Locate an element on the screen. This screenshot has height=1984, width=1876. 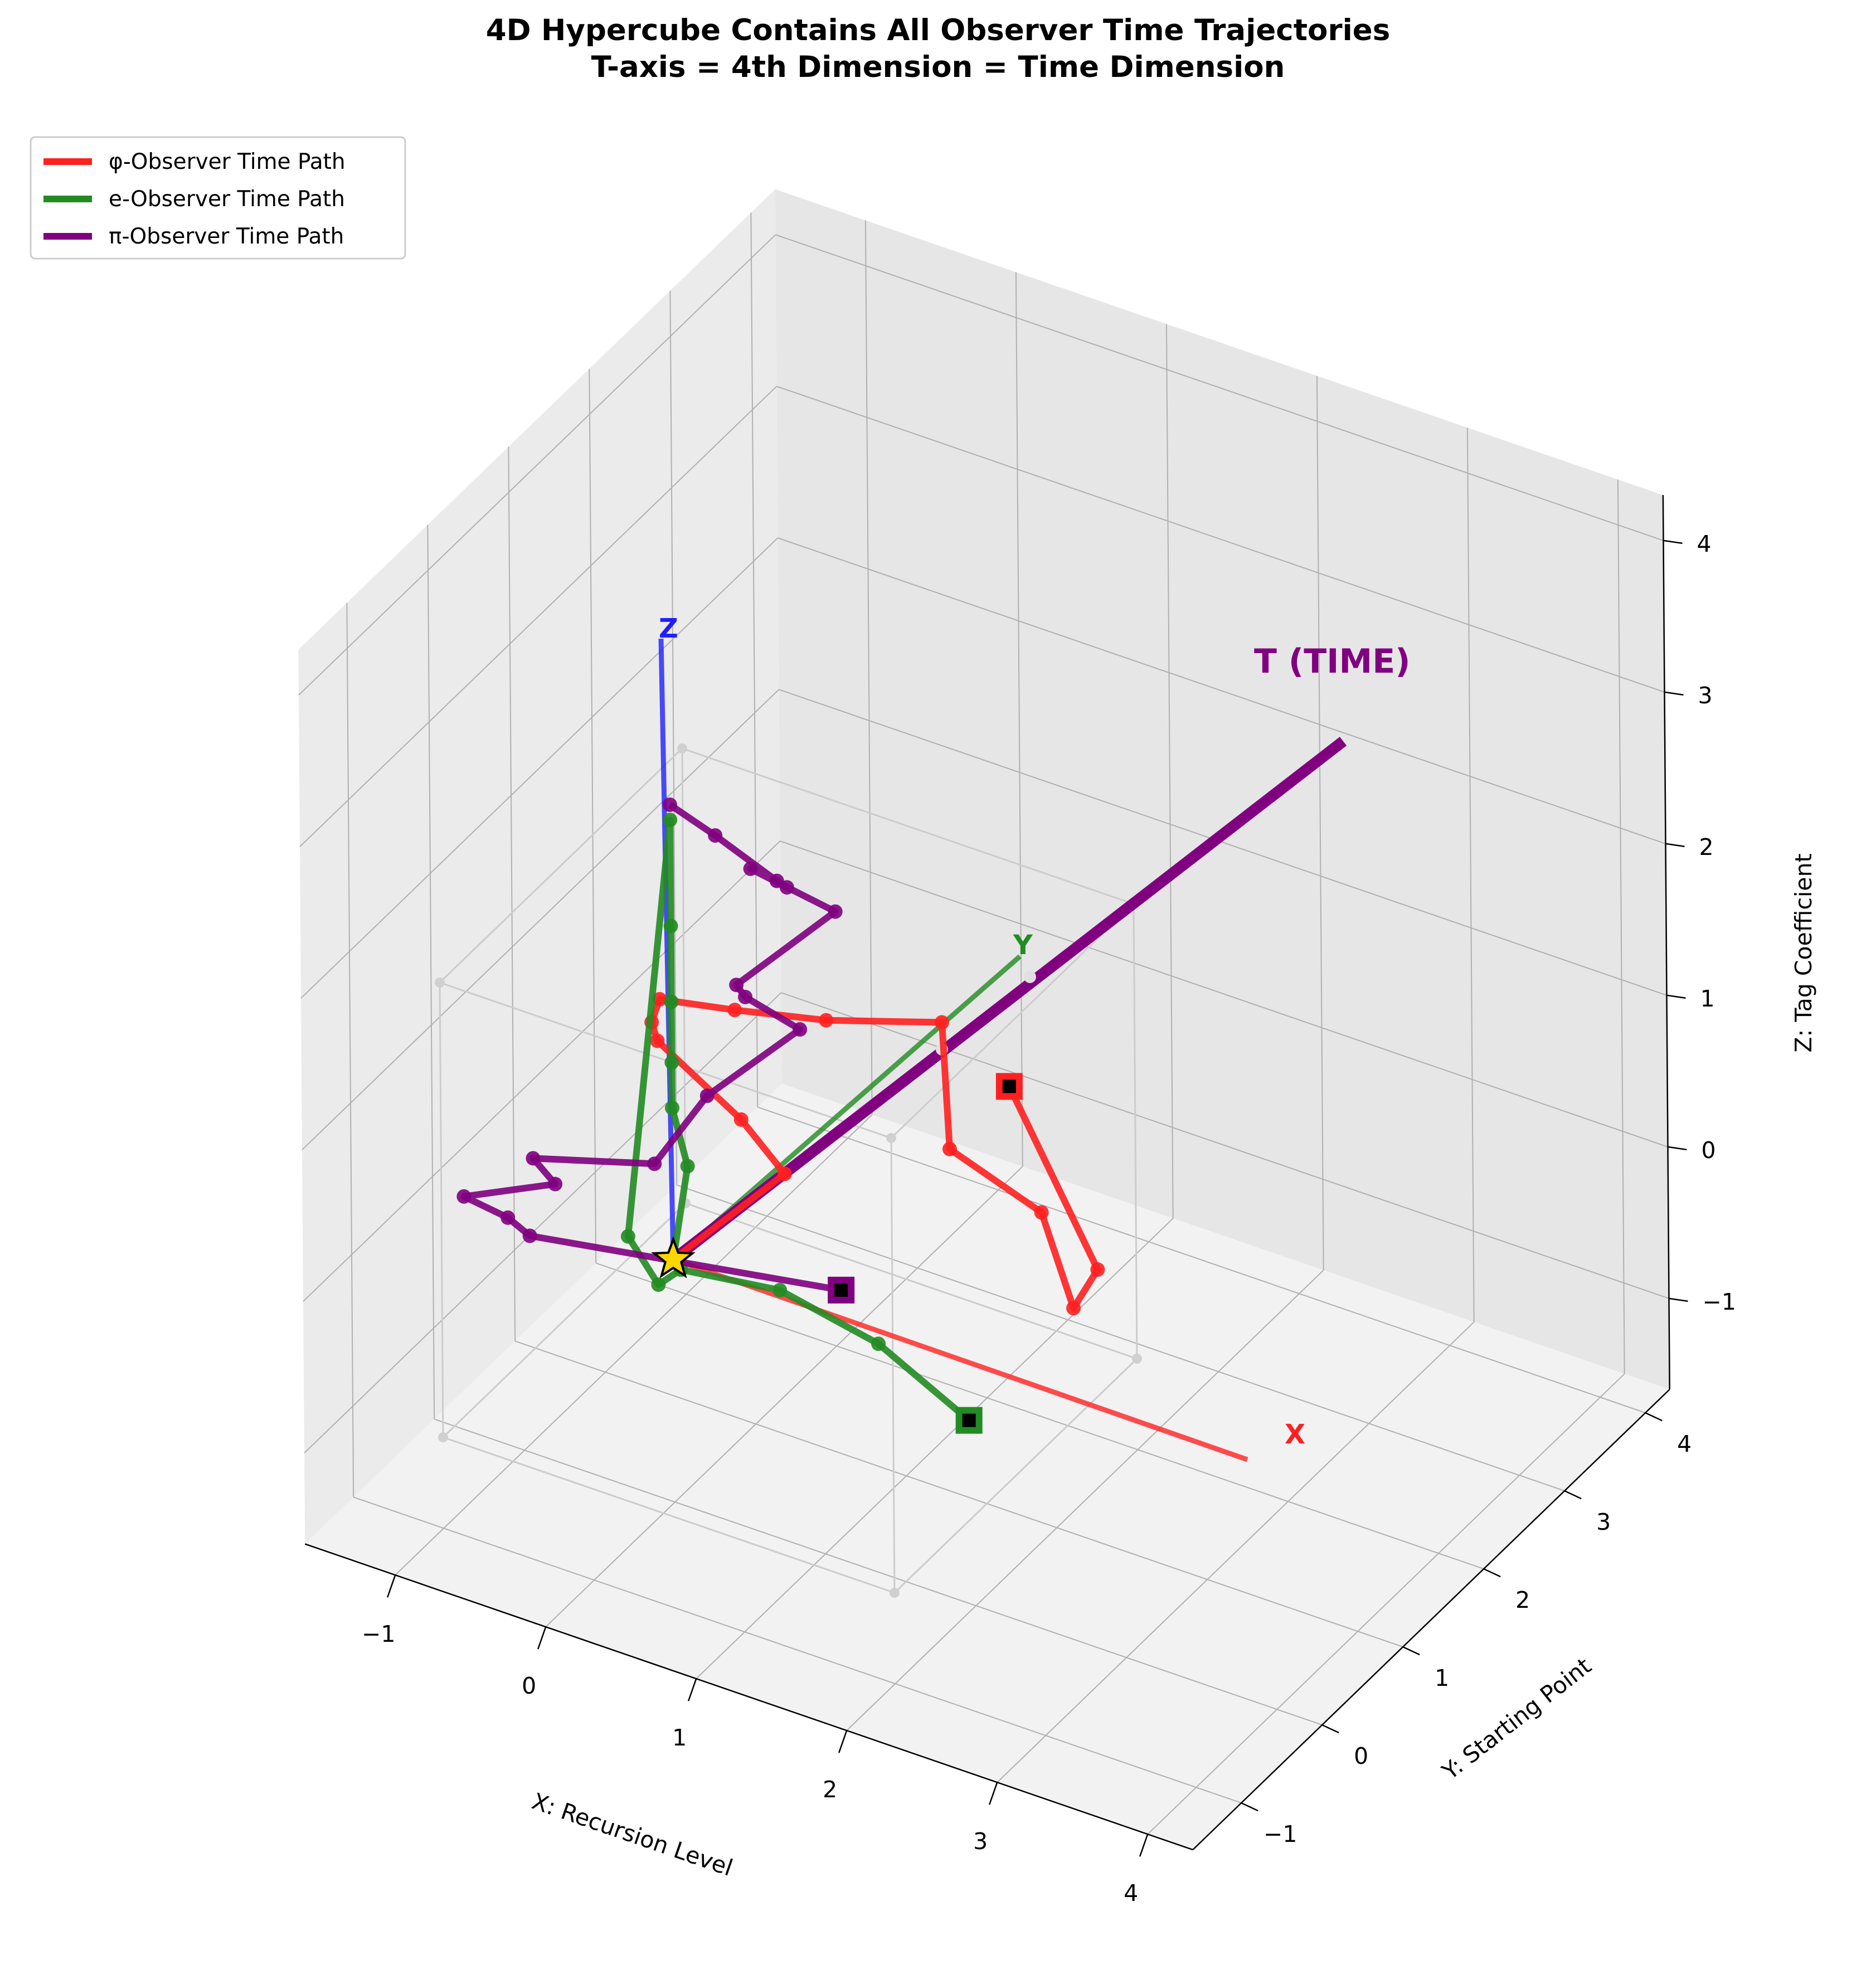
legend-box is located at coordinates (218, 198).